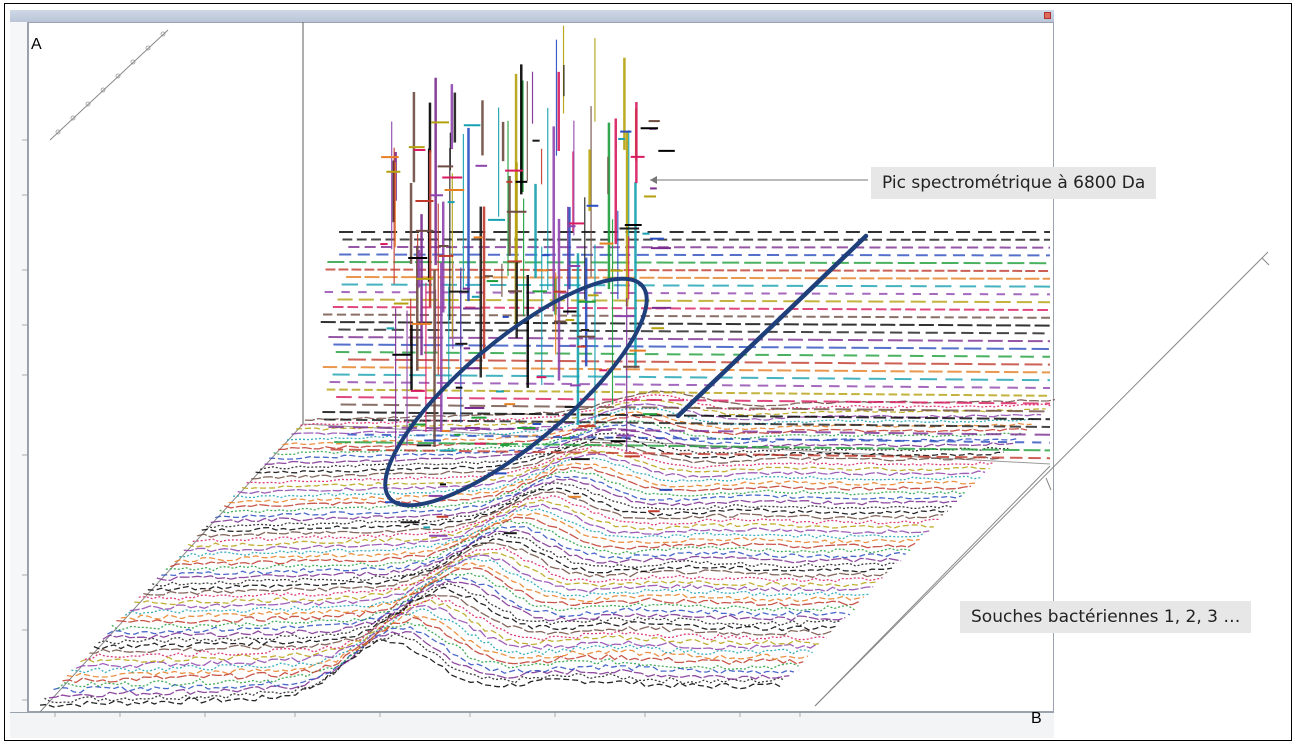  What do you see at coordinates (772, 326) in the screenshot?
I see `highlight-diagonal-line` at bounding box center [772, 326].